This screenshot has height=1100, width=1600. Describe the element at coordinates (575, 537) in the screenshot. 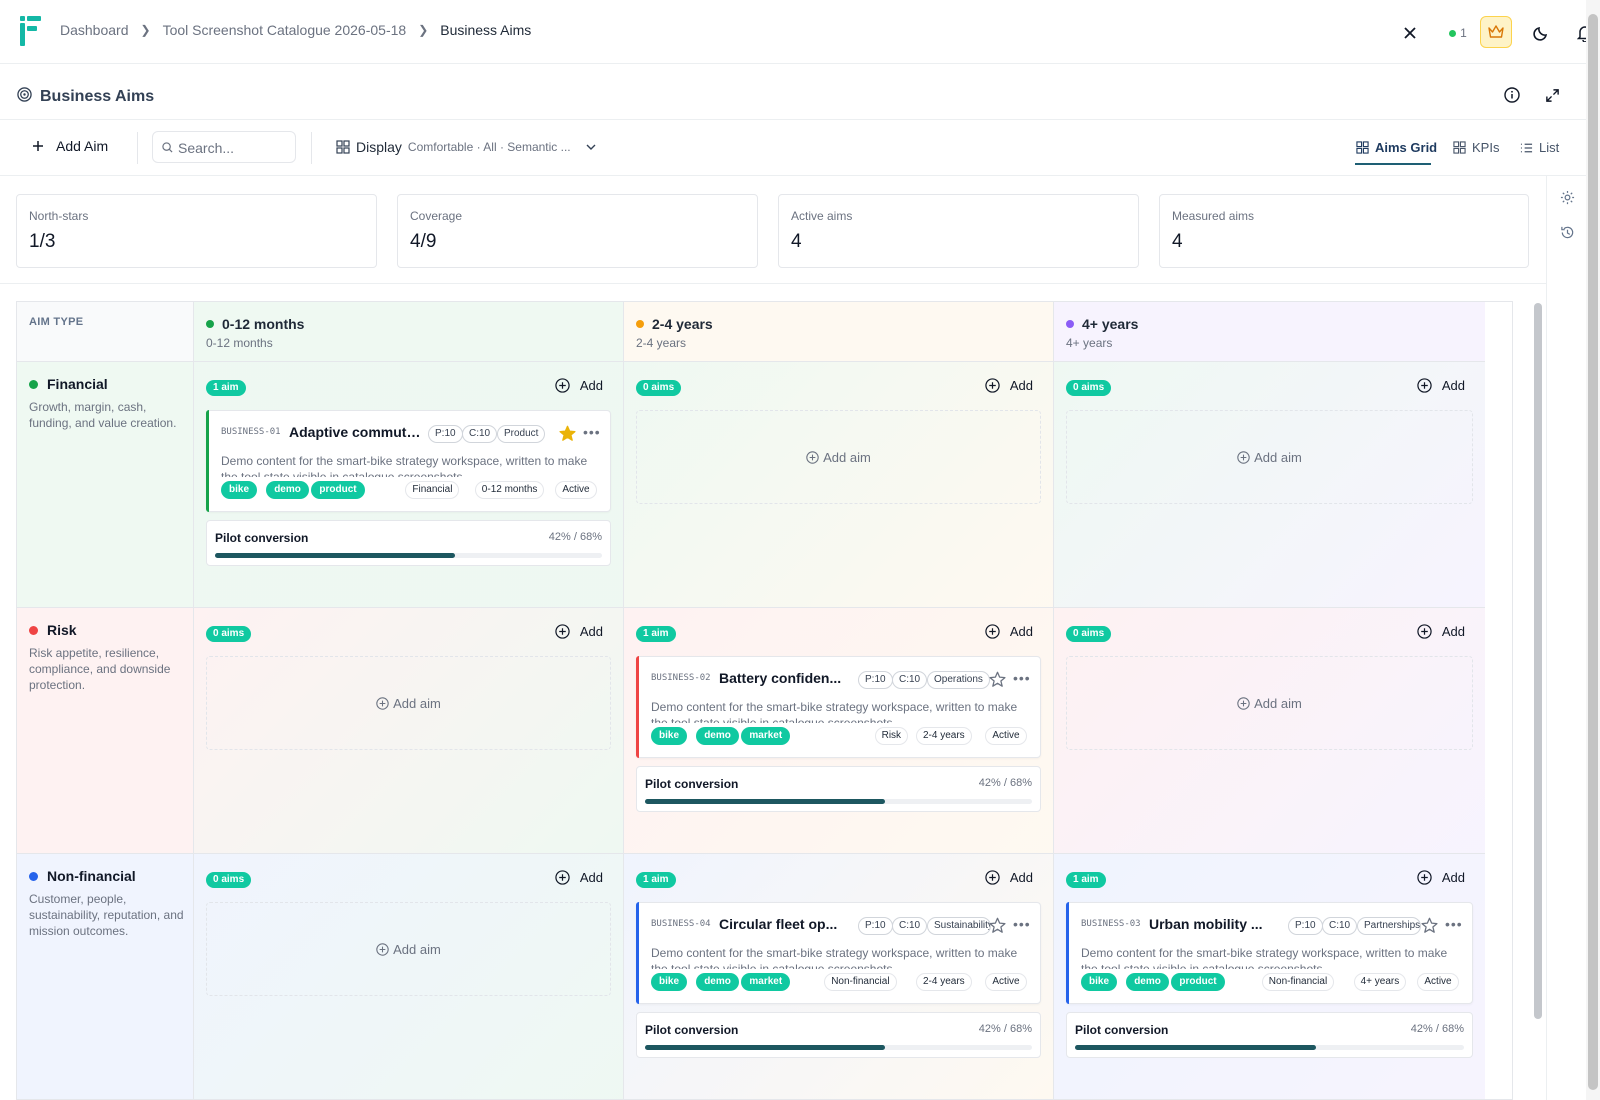

I see `kpi-value: 42% / 68%` at that location.